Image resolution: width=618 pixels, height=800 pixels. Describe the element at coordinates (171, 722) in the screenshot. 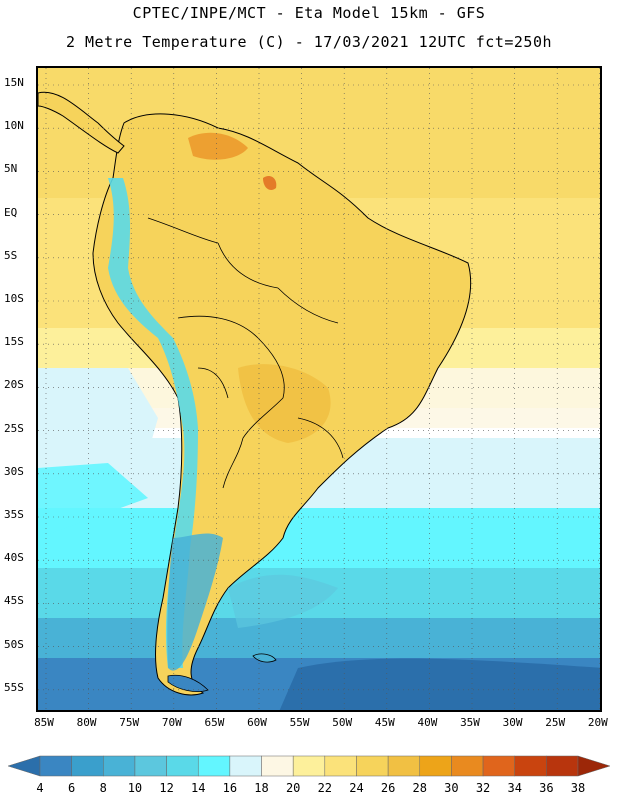

I see `lon-label: 70W` at that location.